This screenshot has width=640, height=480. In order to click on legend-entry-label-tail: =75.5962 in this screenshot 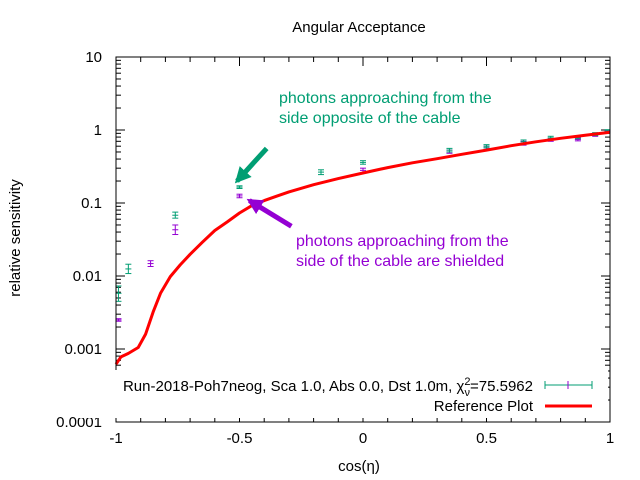, I will do `click(501, 386)`.